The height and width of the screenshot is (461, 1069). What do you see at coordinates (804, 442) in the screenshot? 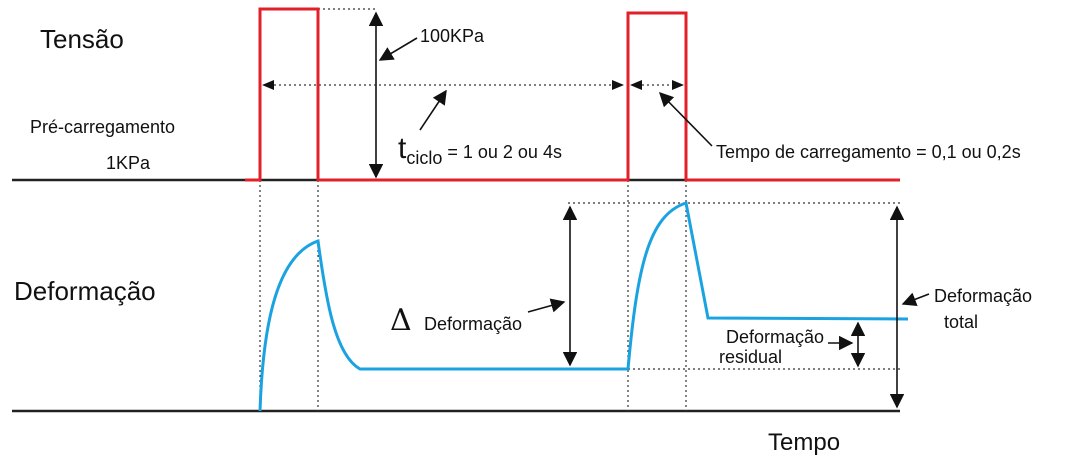
I see `time-axis-label: Tempo` at bounding box center [804, 442].